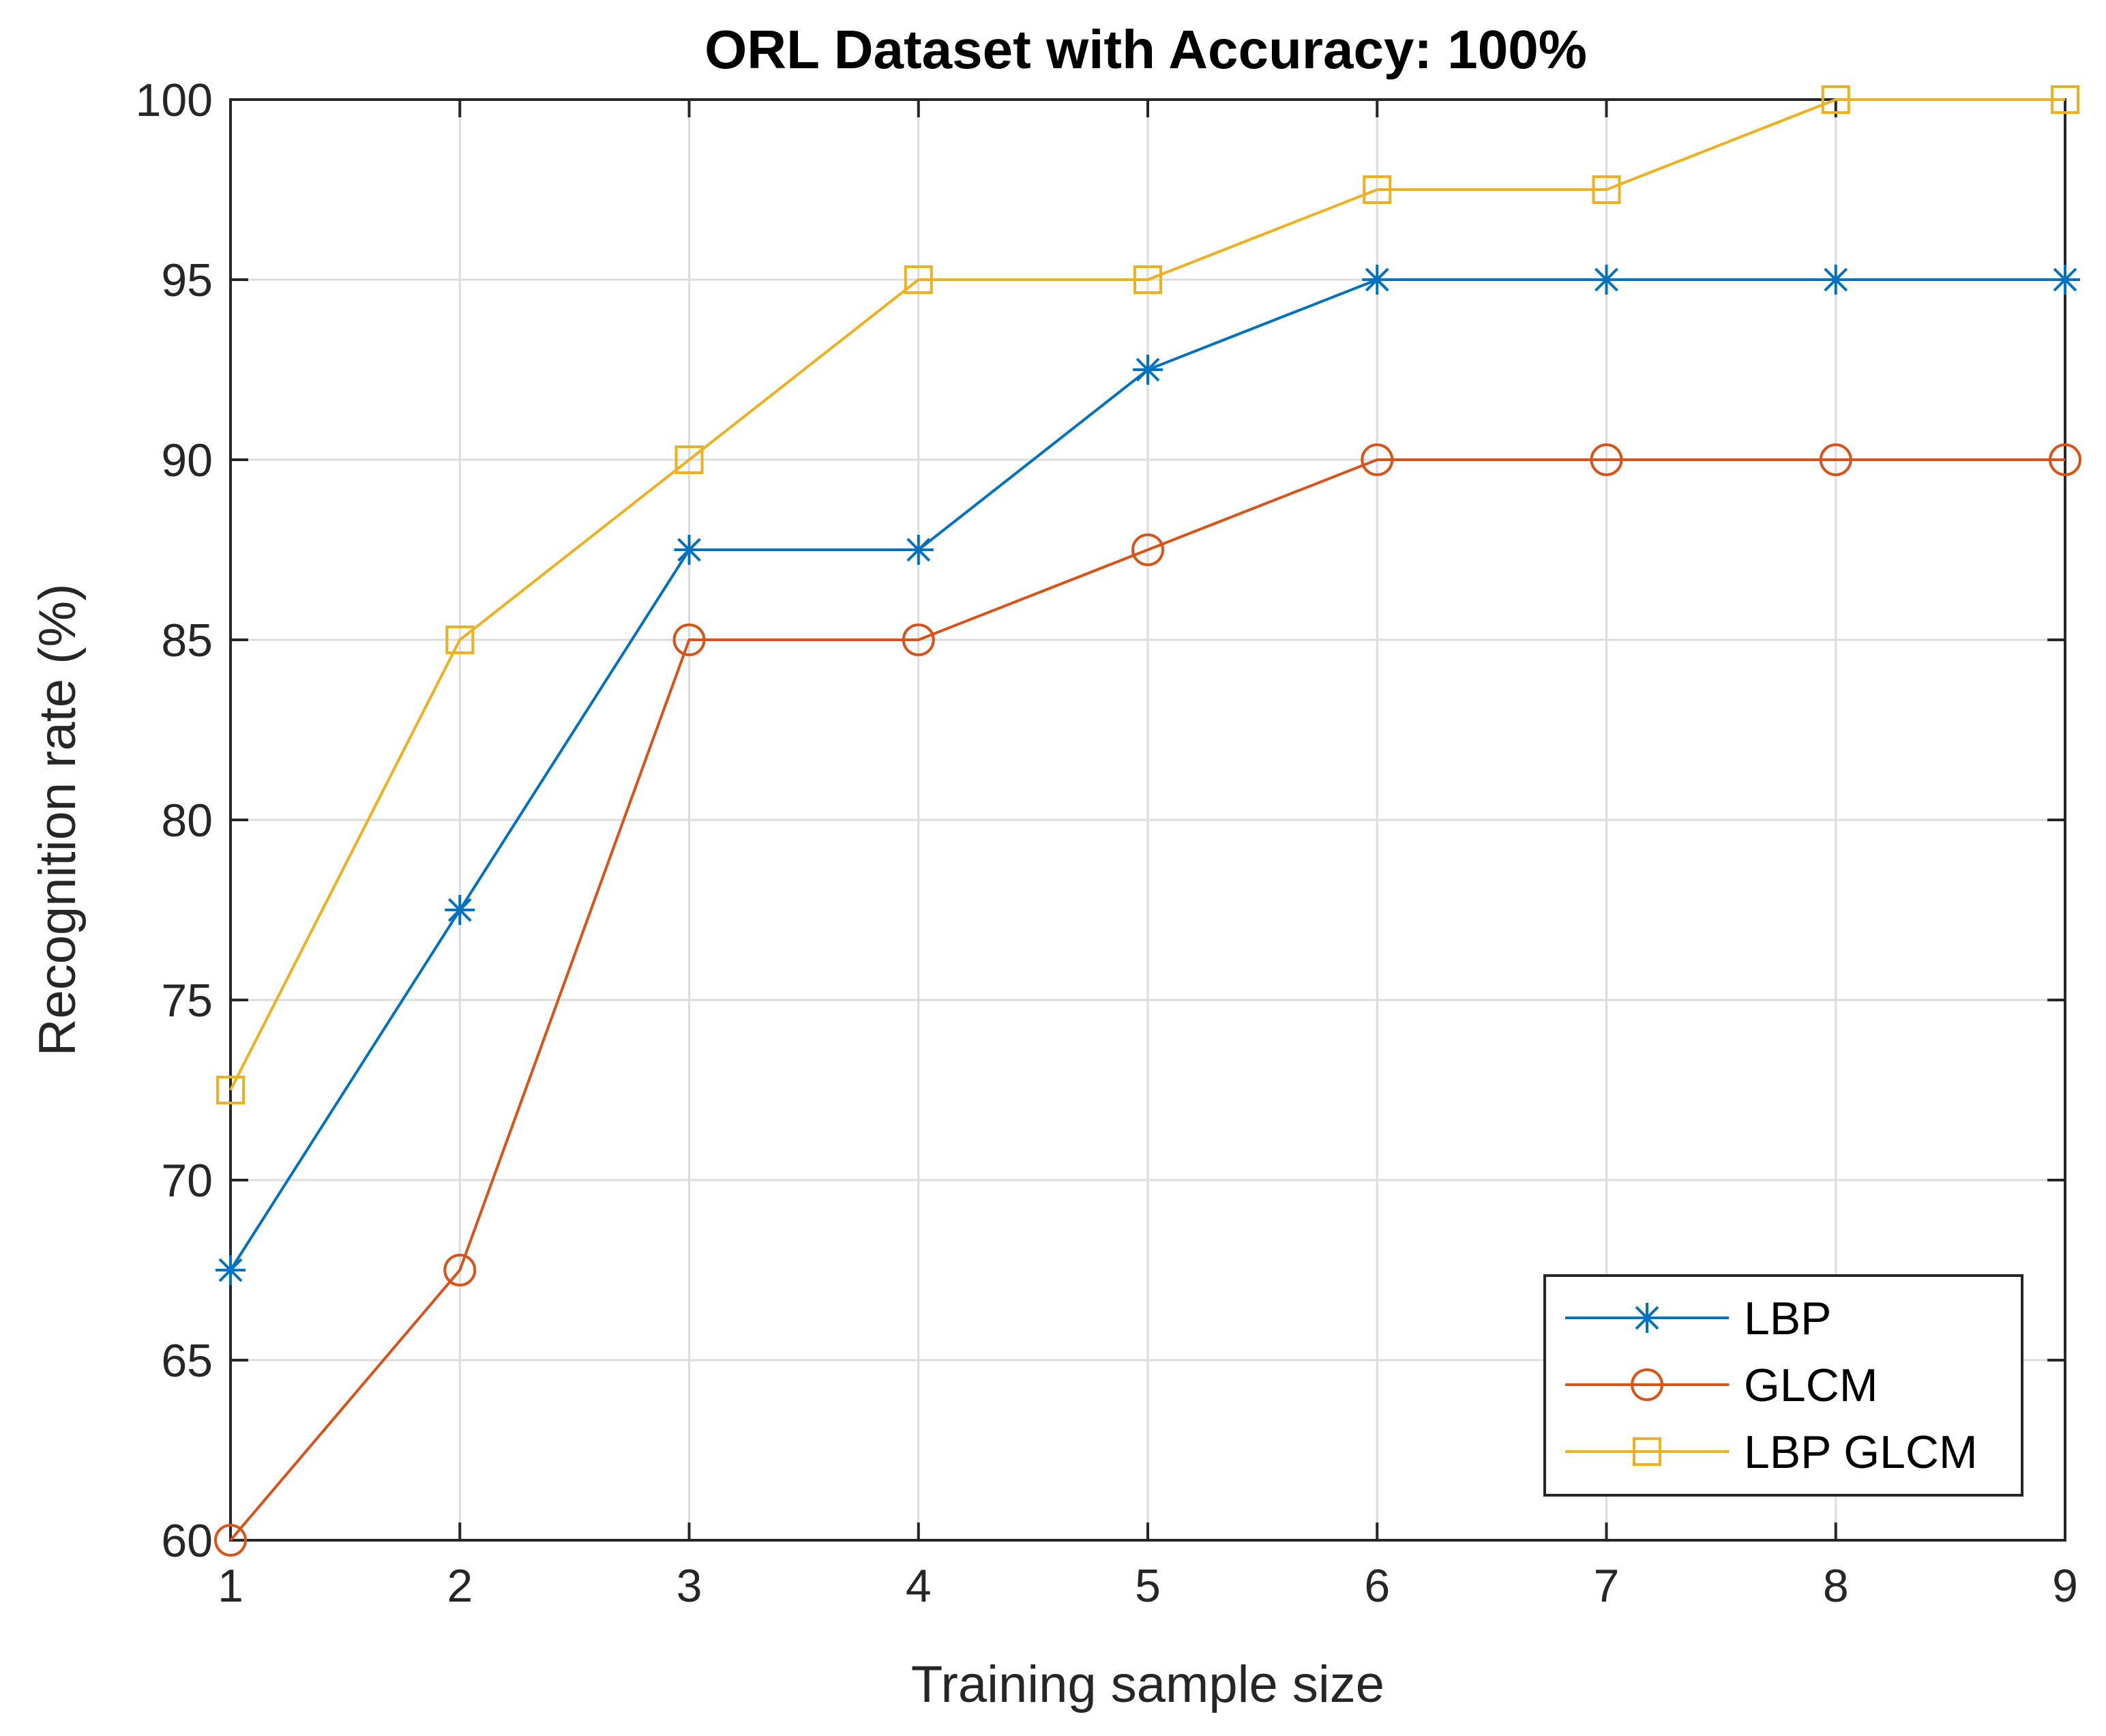  What do you see at coordinates (187, 821) in the screenshot?
I see `y-tick-label: 80` at bounding box center [187, 821].